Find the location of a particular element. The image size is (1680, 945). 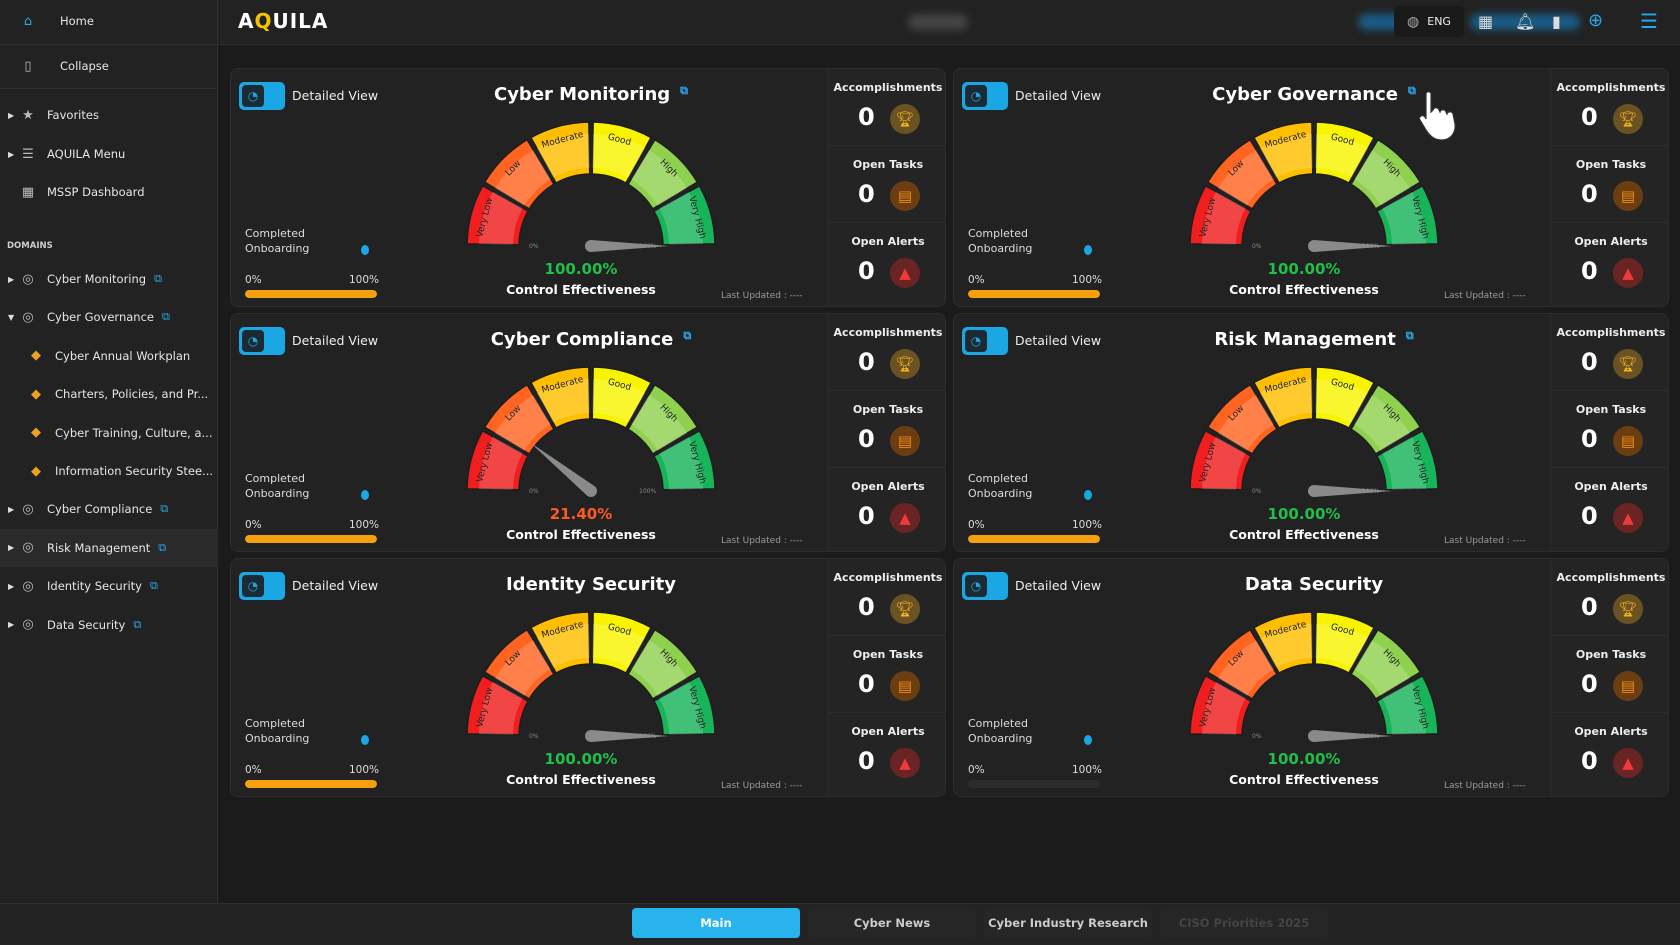

caret-right-icon: ▶ is located at coordinates (11, 154).